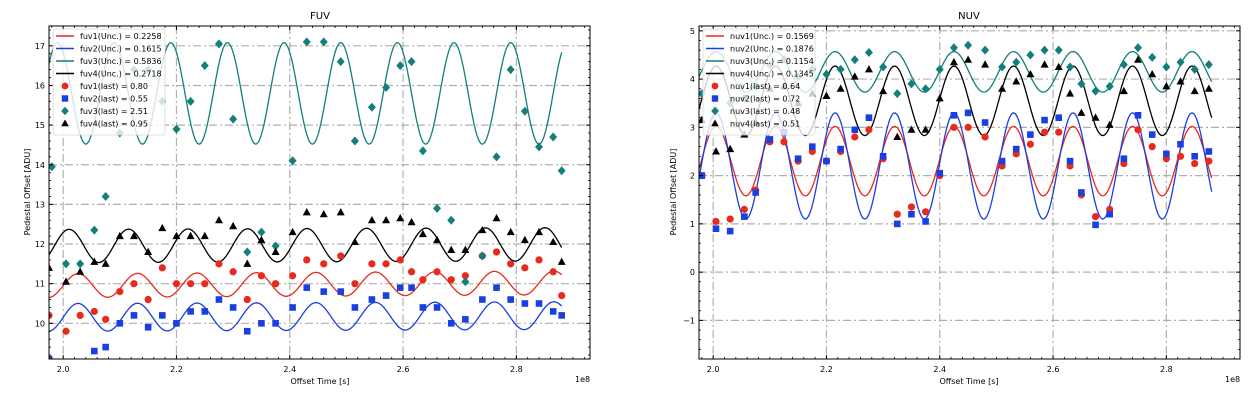  I want to click on nuv-y-tick-label: 3, so click(692, 127).